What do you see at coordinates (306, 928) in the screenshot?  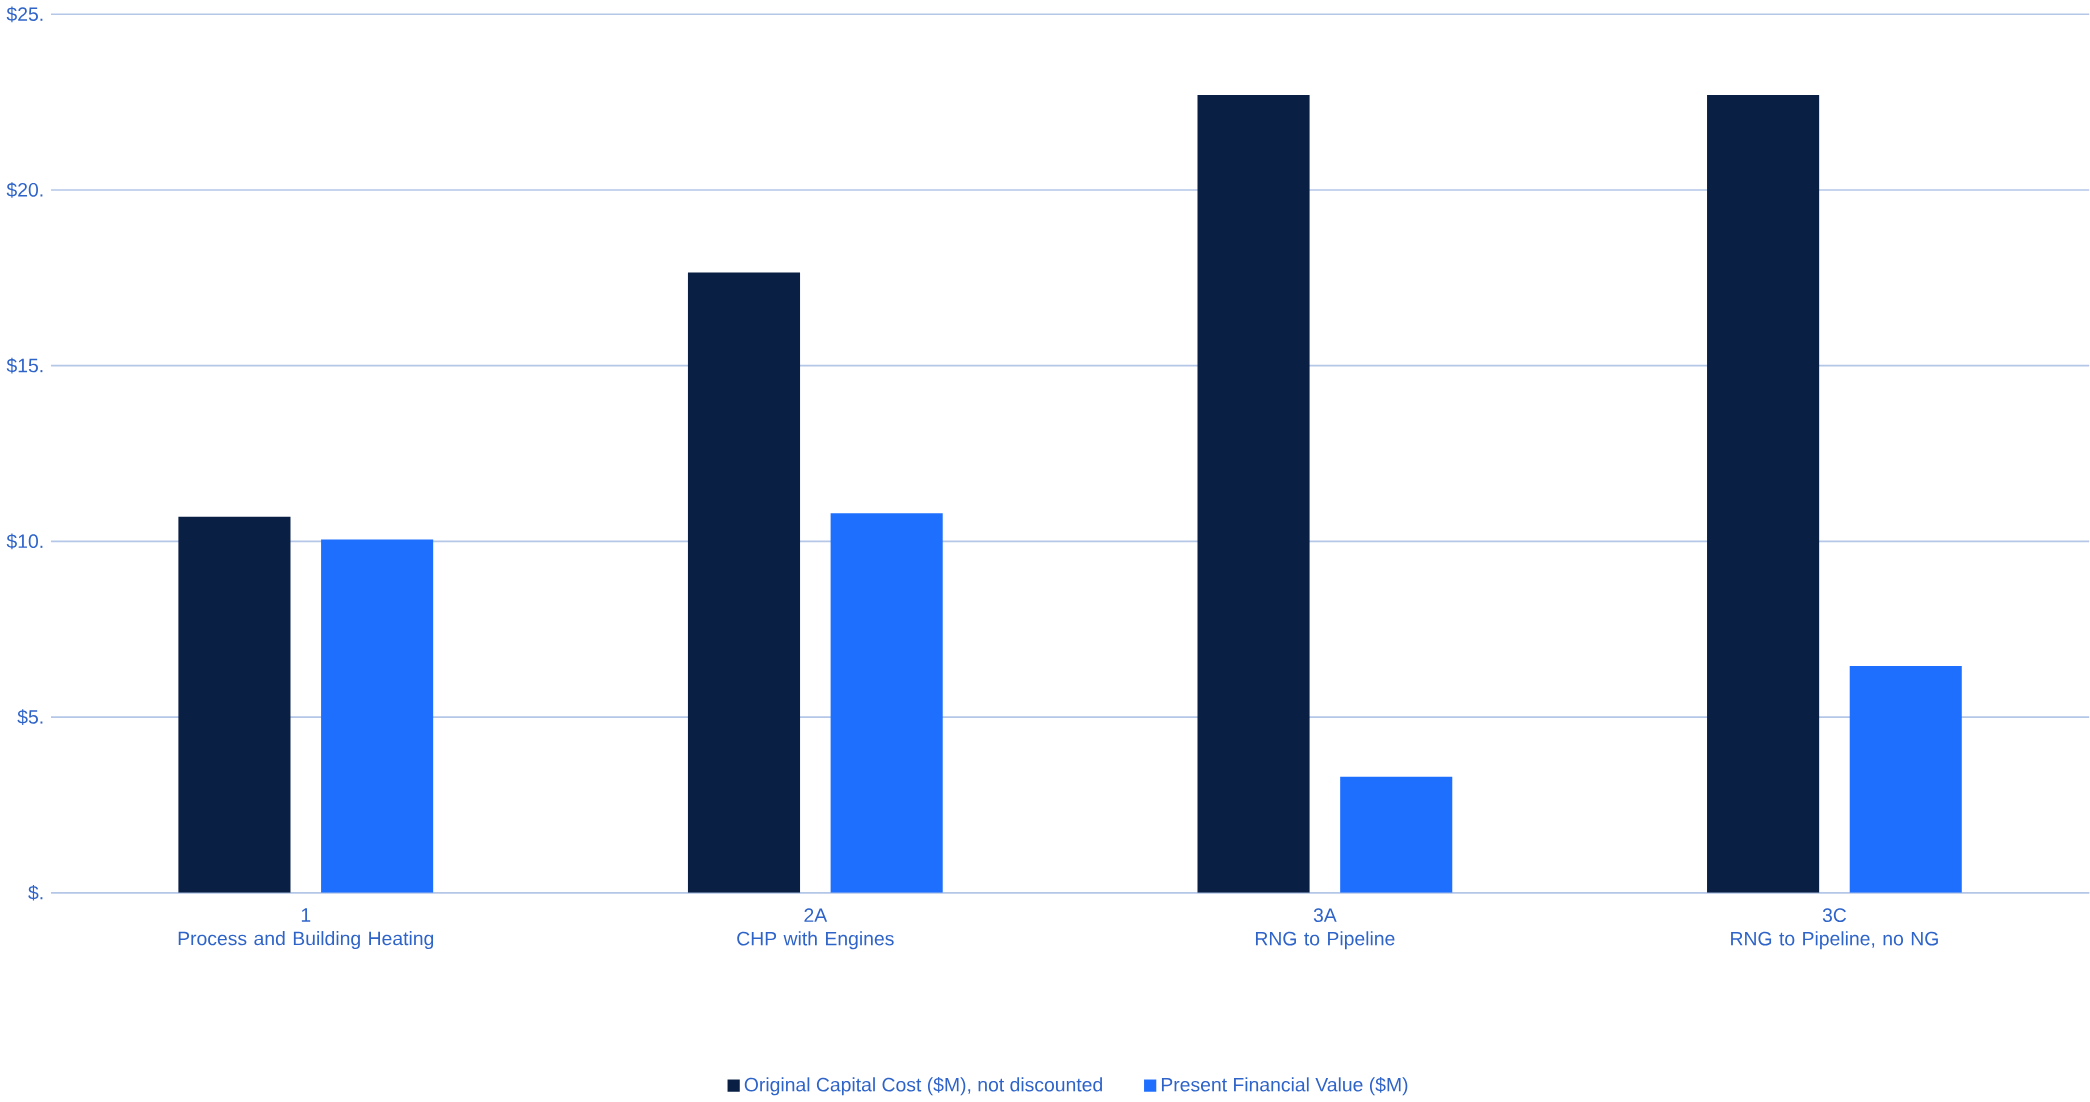 I see `x-tick-label: 1 Process and Building Heating` at bounding box center [306, 928].